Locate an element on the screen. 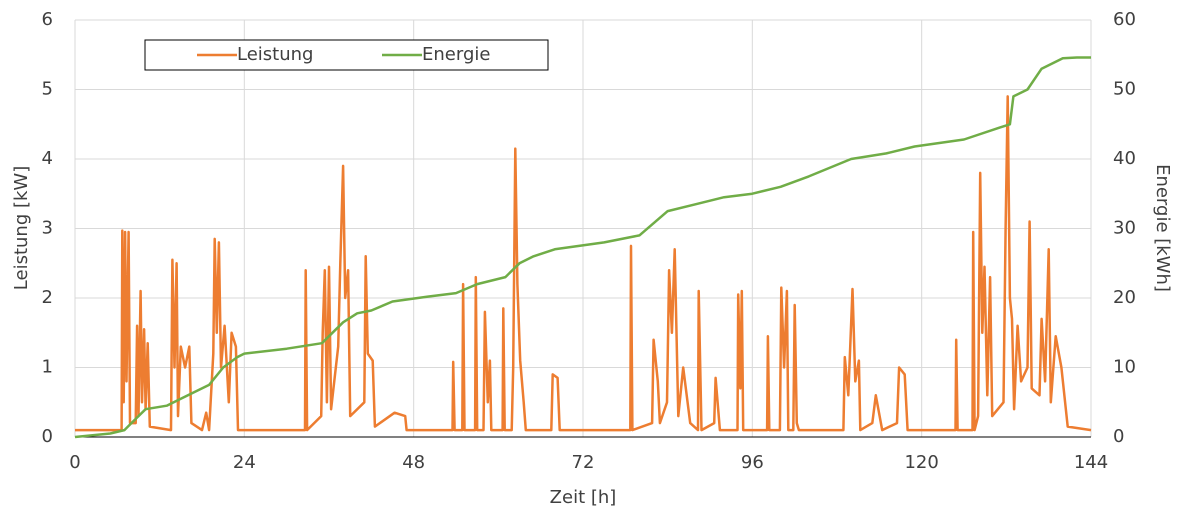 The image size is (1184, 519). y-tick-label: 1 is located at coordinates (47, 367).